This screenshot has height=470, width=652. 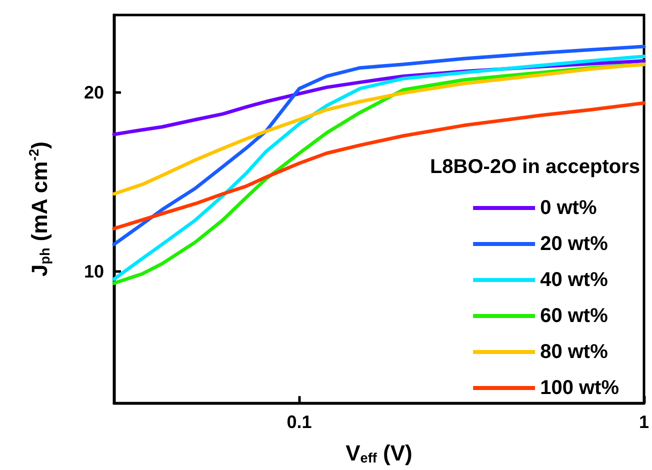 I want to click on legend-label: 40 wt%, so click(x=574, y=280).